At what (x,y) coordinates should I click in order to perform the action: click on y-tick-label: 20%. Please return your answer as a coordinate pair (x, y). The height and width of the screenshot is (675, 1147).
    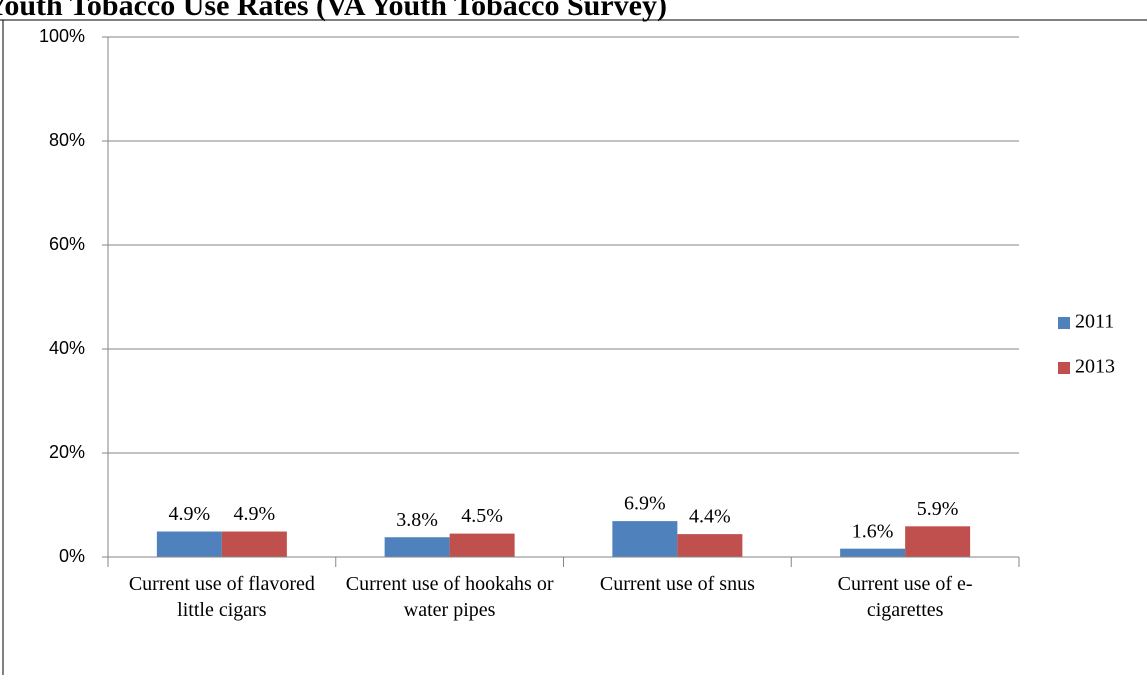
    Looking at the image, I should click on (67, 452).